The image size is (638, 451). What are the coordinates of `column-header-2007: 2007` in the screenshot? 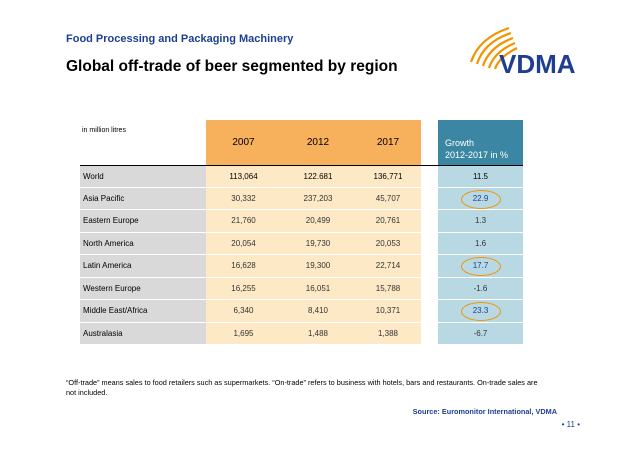 It's located at (243, 142).